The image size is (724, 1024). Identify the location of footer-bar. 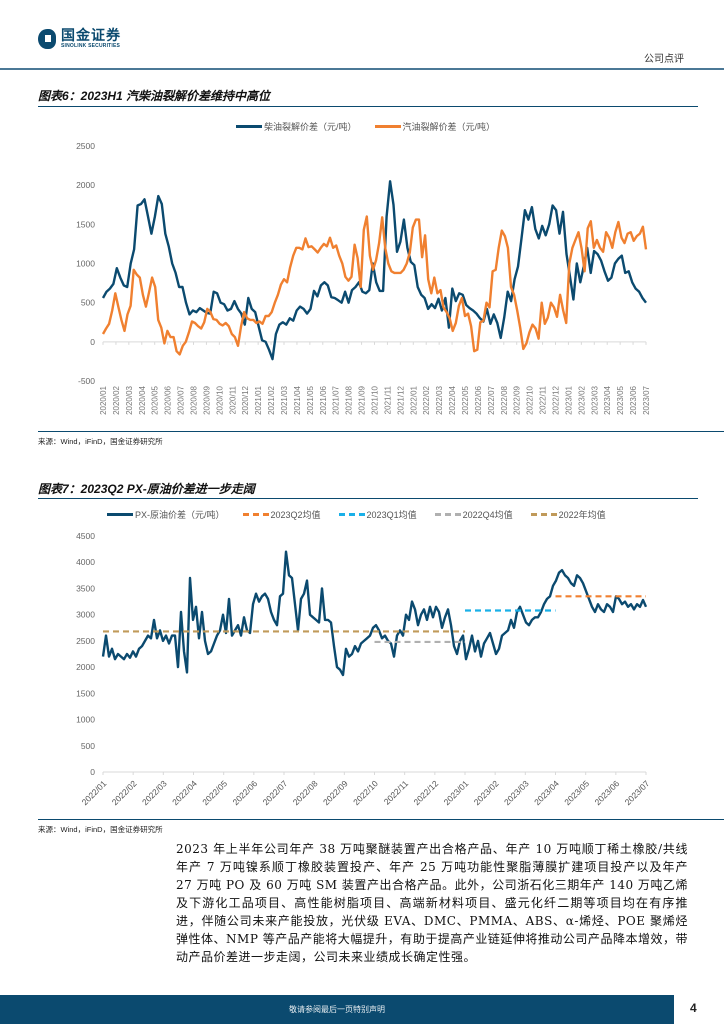
(337, 1009).